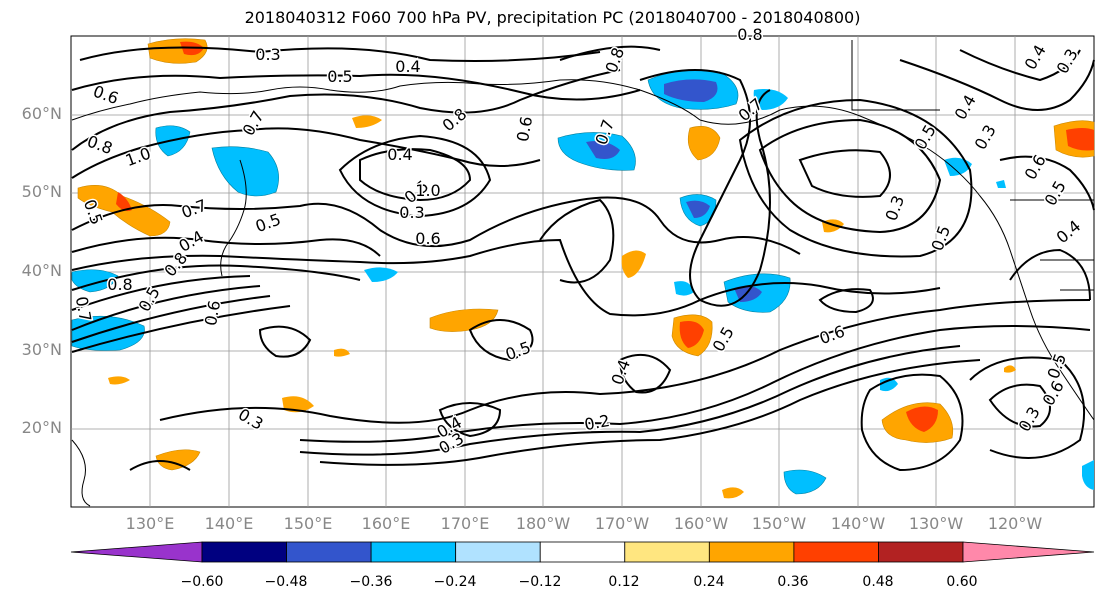  I want to click on lon-label-150w: 150°W, so click(779, 523).